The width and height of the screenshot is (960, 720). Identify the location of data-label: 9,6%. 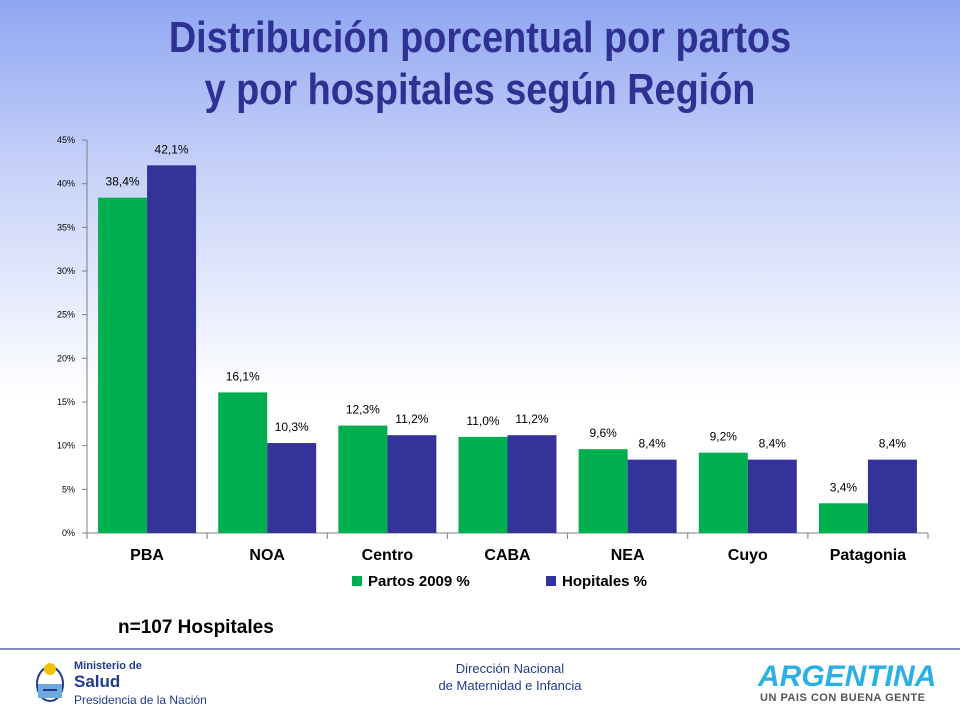
(603, 433).